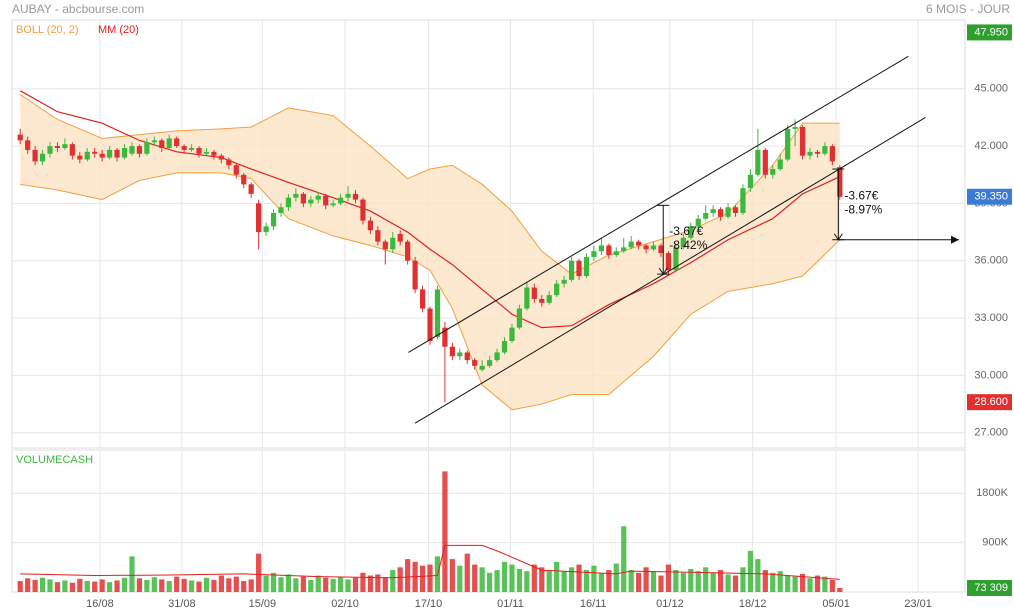  What do you see at coordinates (991, 89) in the screenshot?
I see `y-tick-label: 45.000` at bounding box center [991, 89].